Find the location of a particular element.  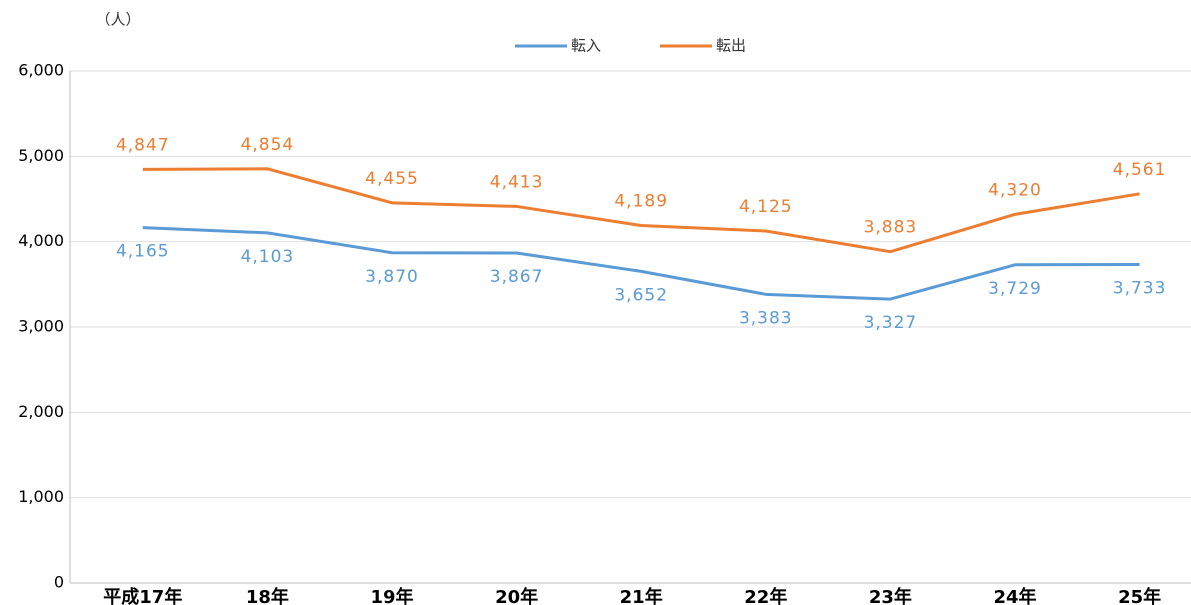

y-tick-label: 2,000 is located at coordinates (41, 411).